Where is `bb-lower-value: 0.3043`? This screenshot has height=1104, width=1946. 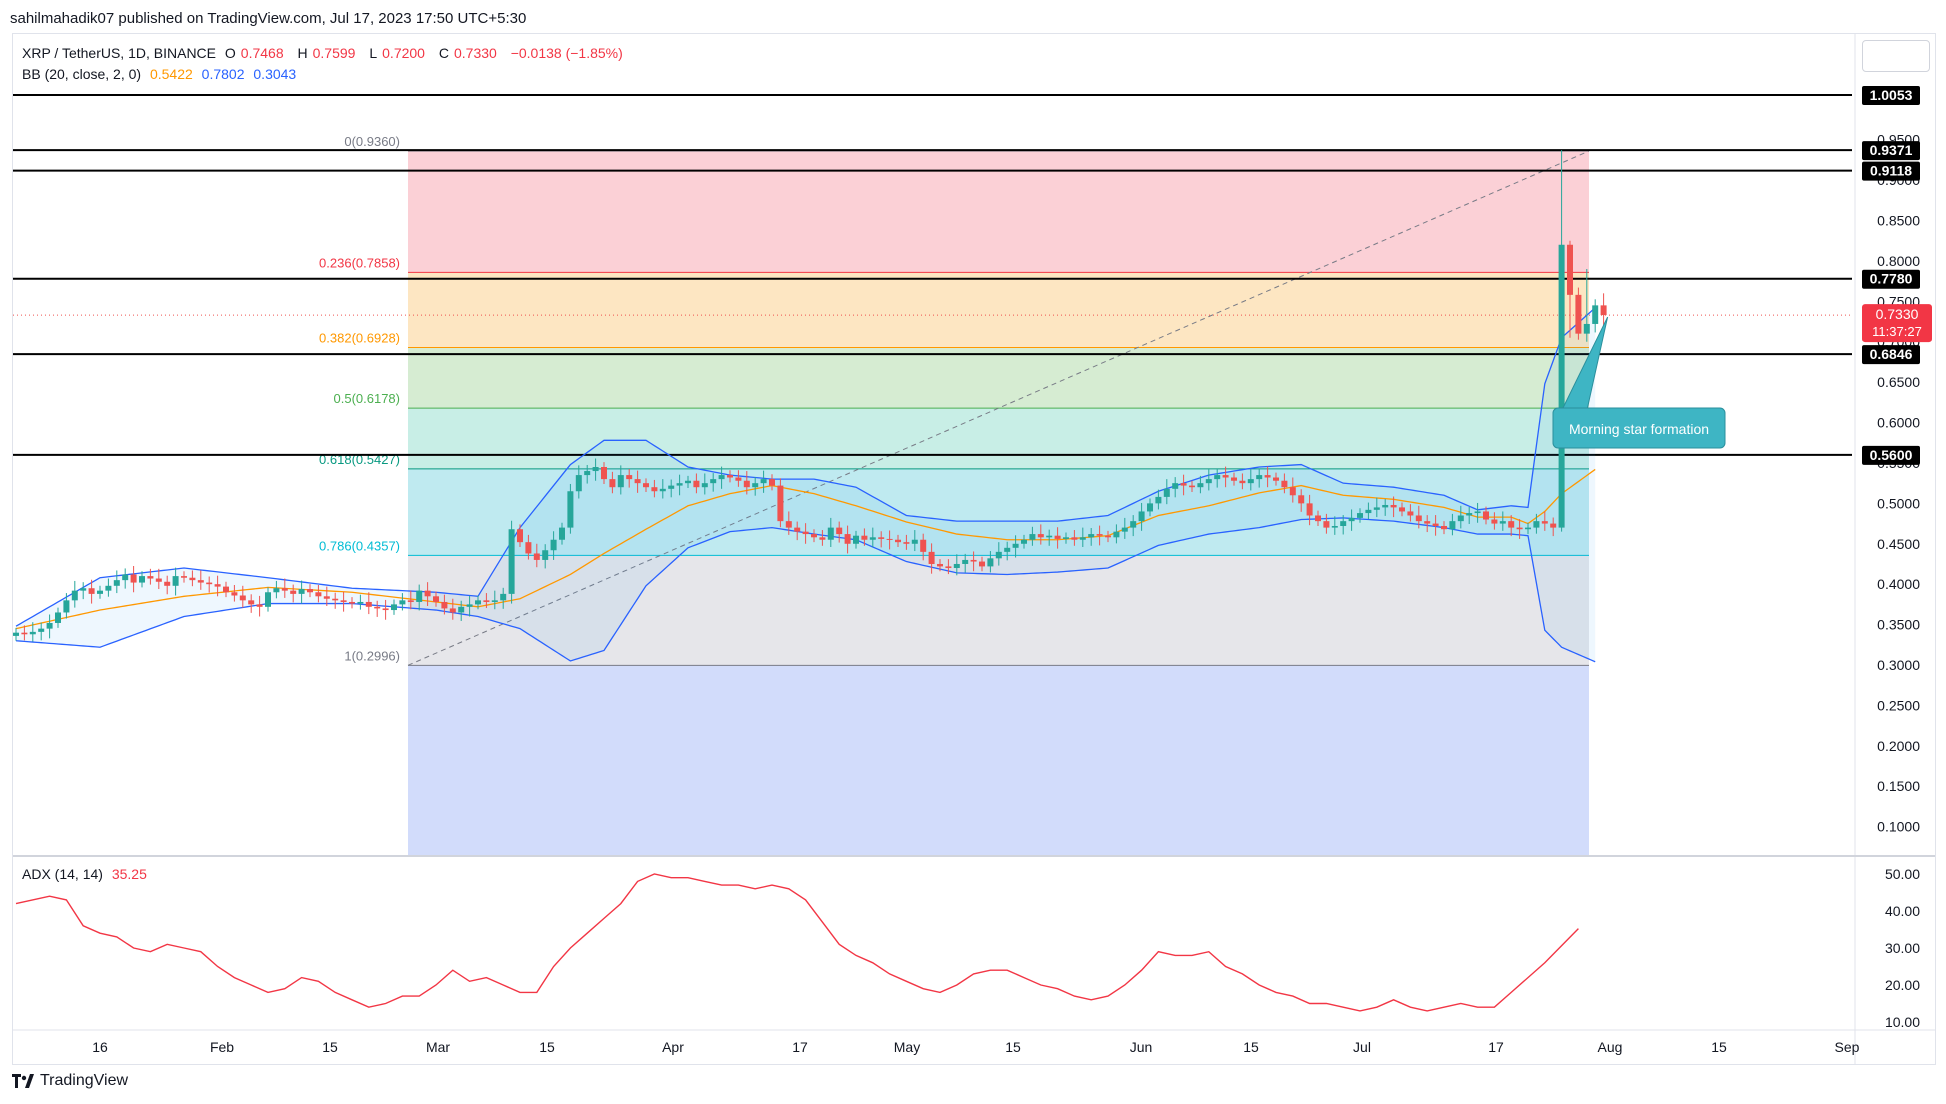
bb-lower-value: 0.3043 is located at coordinates (275, 74).